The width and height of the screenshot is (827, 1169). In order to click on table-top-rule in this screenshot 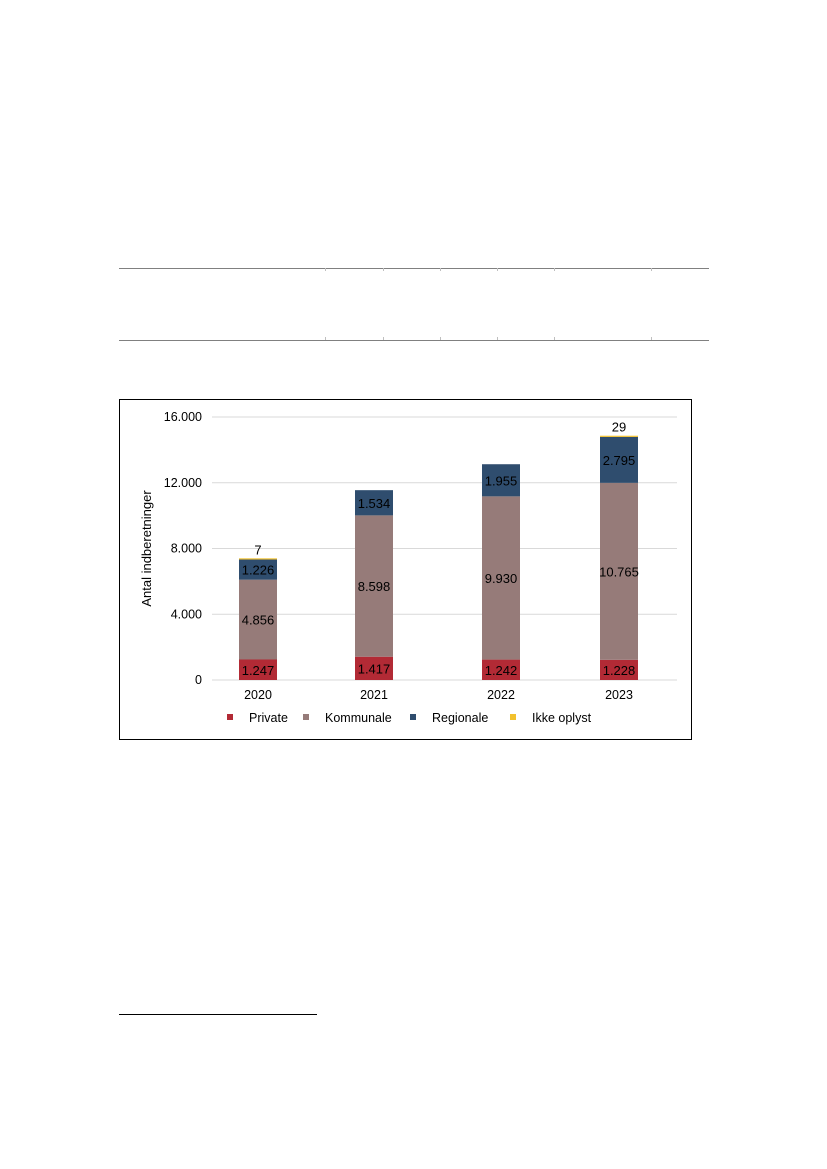, I will do `click(414, 268)`.